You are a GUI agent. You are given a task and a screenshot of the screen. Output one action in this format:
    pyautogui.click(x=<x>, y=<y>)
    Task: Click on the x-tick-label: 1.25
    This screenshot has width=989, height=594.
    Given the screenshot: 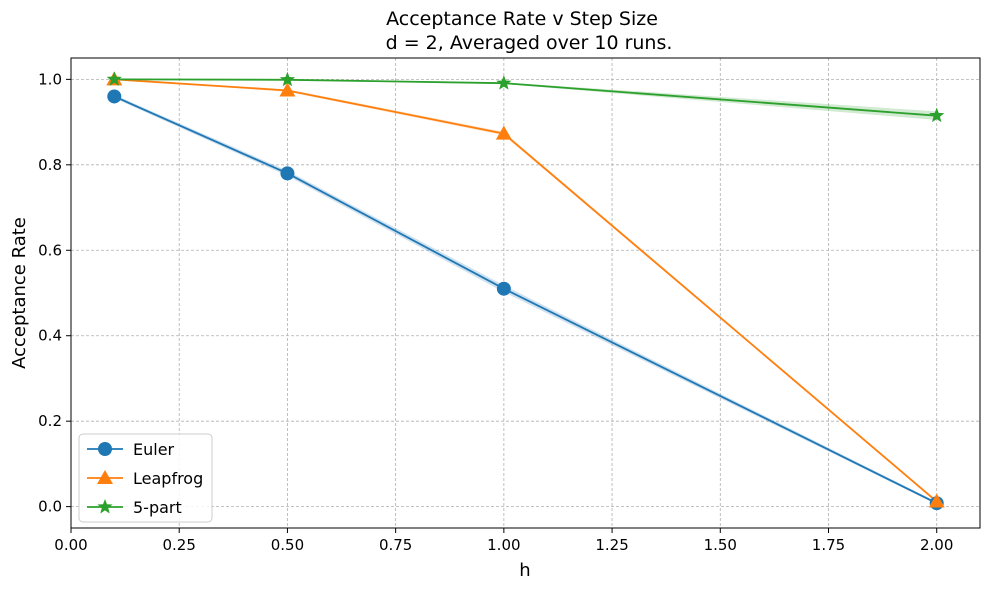 What is the action you would take?
    pyautogui.click(x=611, y=545)
    